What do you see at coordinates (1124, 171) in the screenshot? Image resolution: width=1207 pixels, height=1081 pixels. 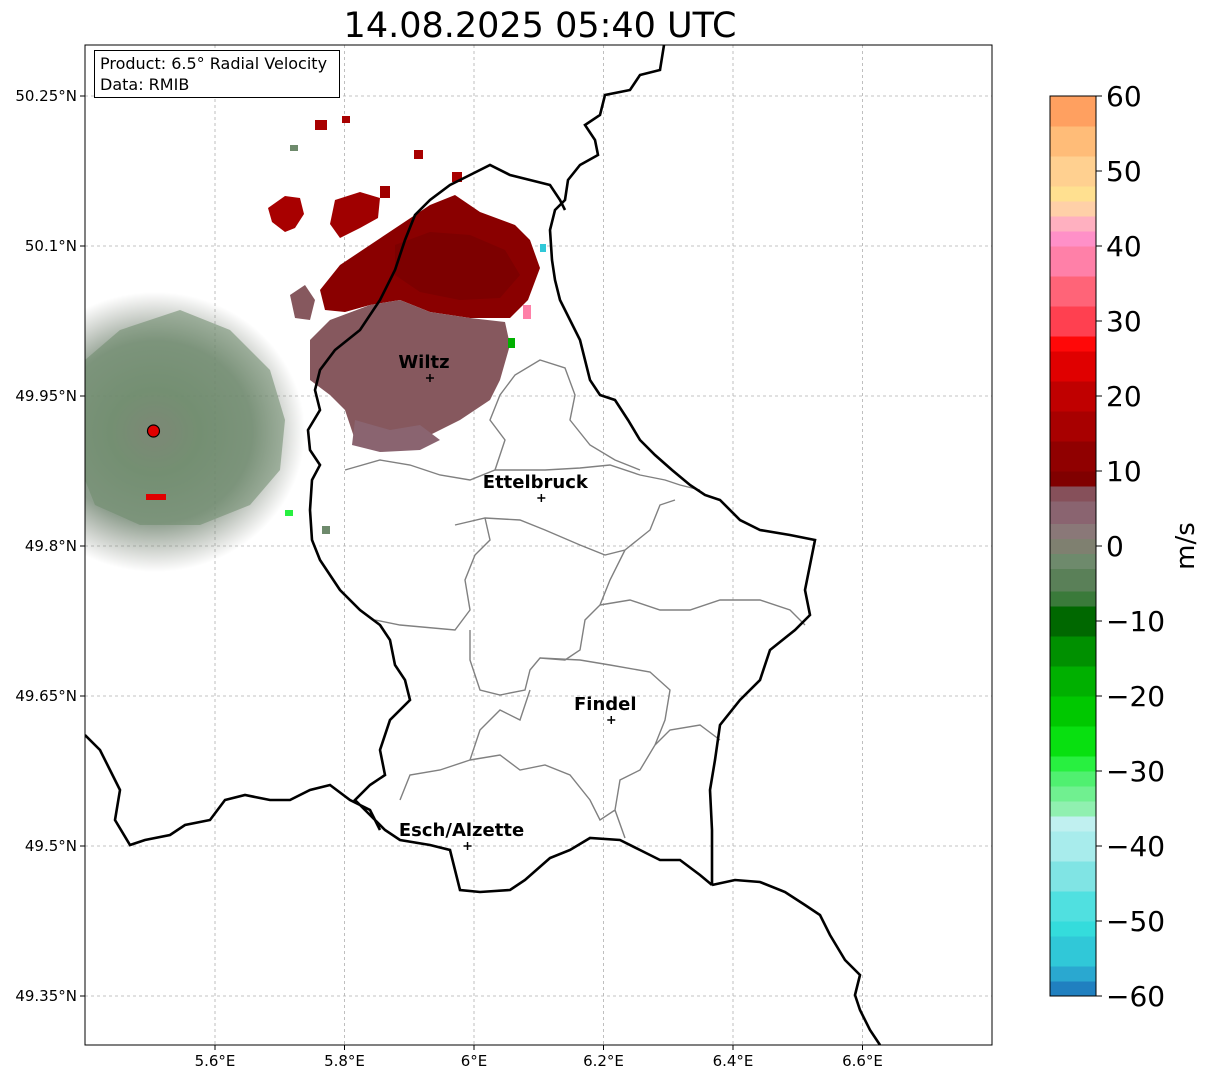 I see `colorbar-tick-label: 50` at bounding box center [1124, 171].